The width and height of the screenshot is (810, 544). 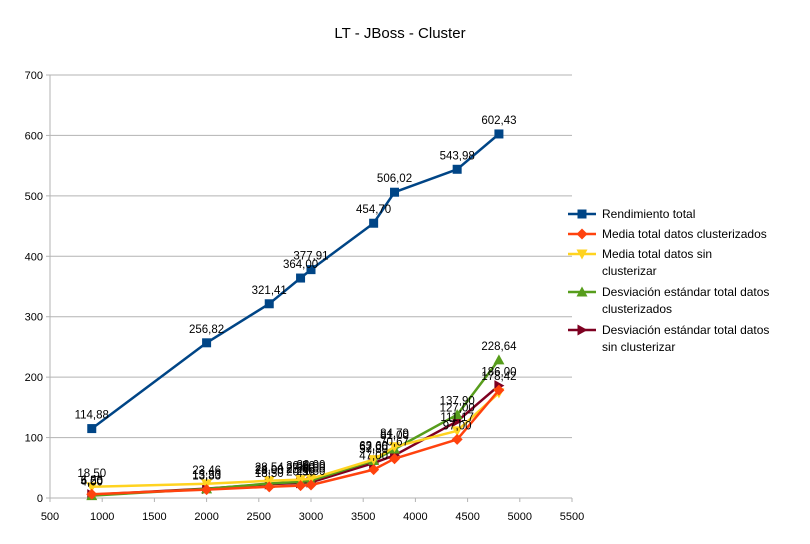 What do you see at coordinates (498, 377) in the screenshot?
I see `data-label: 178,42` at bounding box center [498, 377].